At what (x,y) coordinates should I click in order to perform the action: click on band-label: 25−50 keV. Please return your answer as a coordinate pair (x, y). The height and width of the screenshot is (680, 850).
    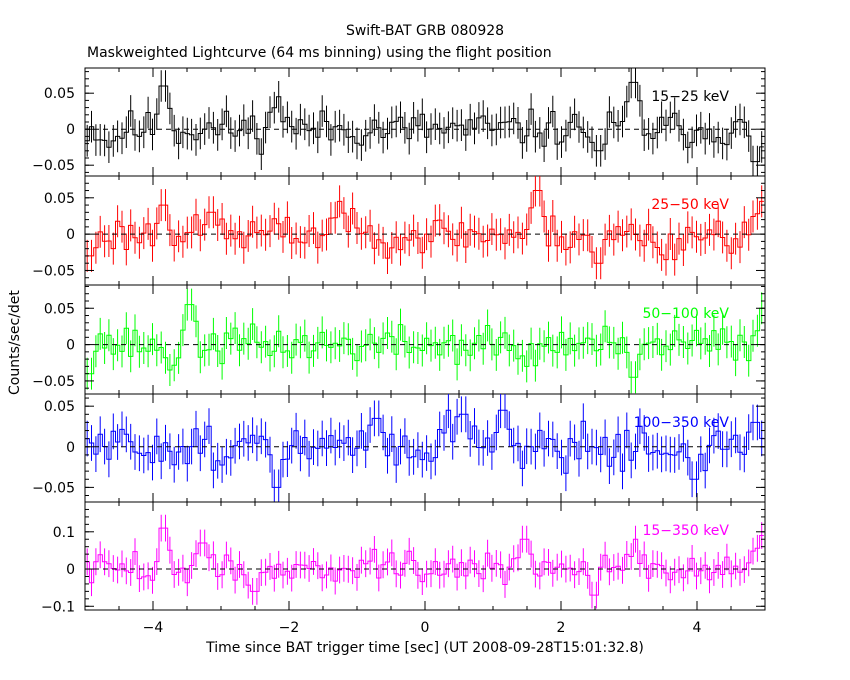
    Looking at the image, I should click on (690, 205).